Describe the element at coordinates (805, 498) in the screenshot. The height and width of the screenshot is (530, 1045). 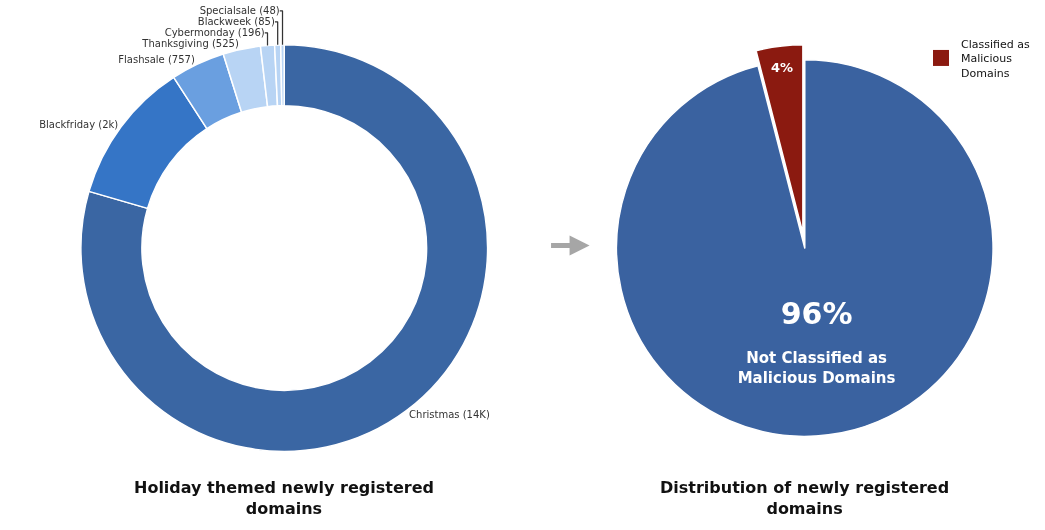
I see `text: Distribution of newly registered domains` at that location.